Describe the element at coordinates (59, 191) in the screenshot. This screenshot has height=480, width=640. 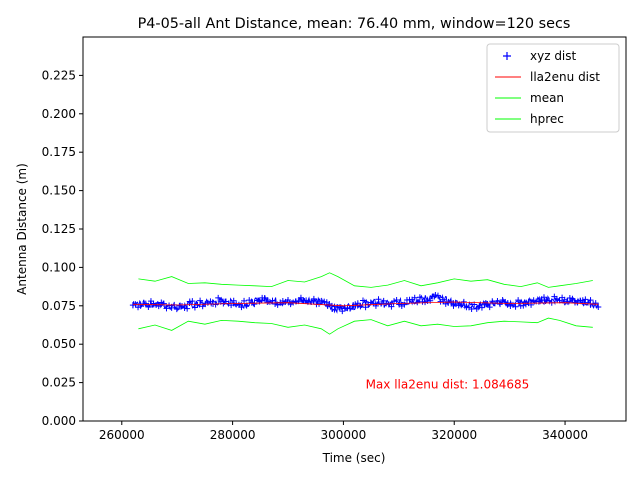
I see `y-tick-label: 0.150` at that location.